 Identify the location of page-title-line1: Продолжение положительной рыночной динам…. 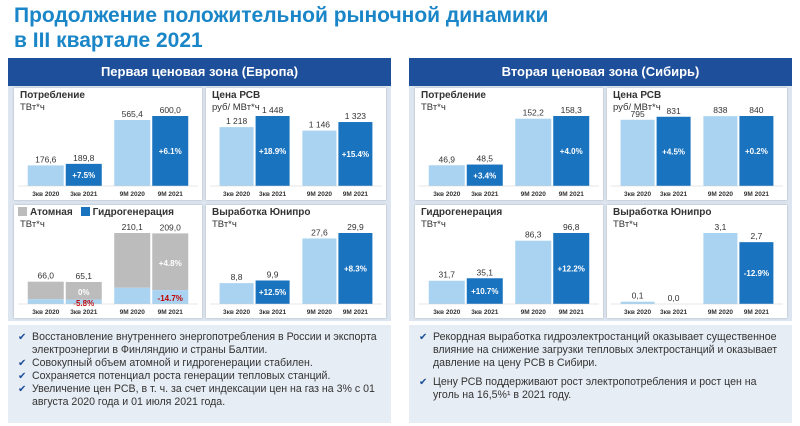
(281, 15).